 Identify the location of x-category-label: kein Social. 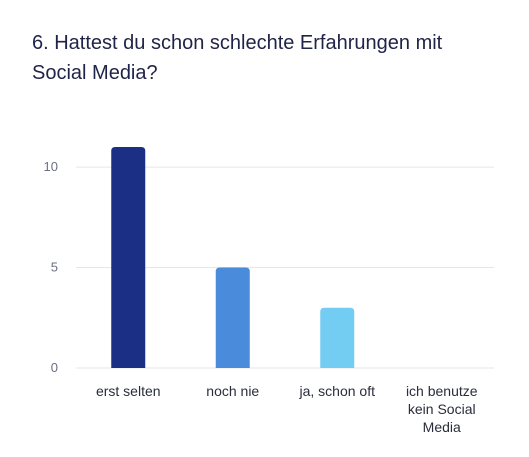
(442, 409).